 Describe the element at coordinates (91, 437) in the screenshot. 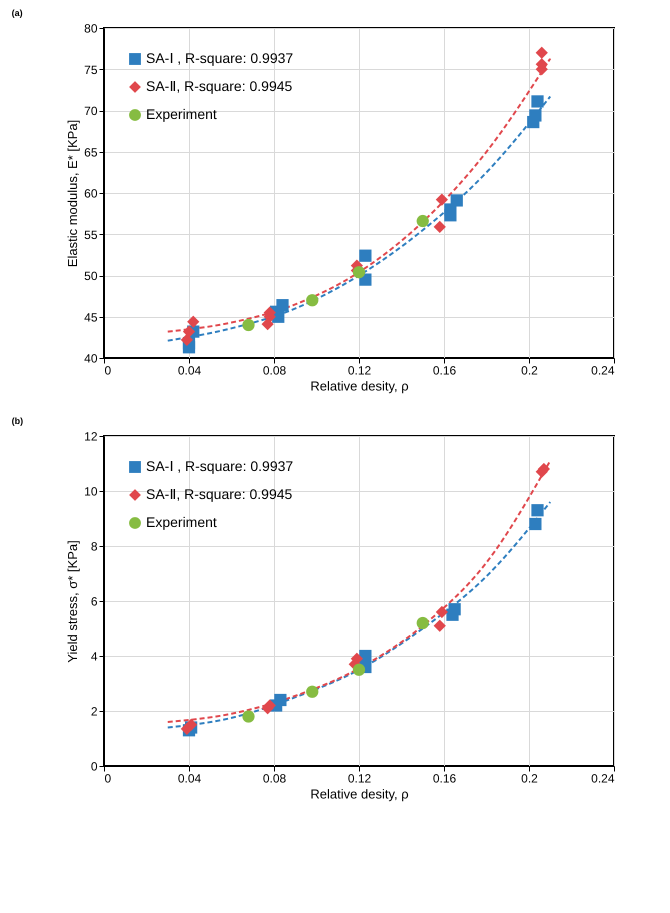

I see `y-tick-label: 12` at that location.